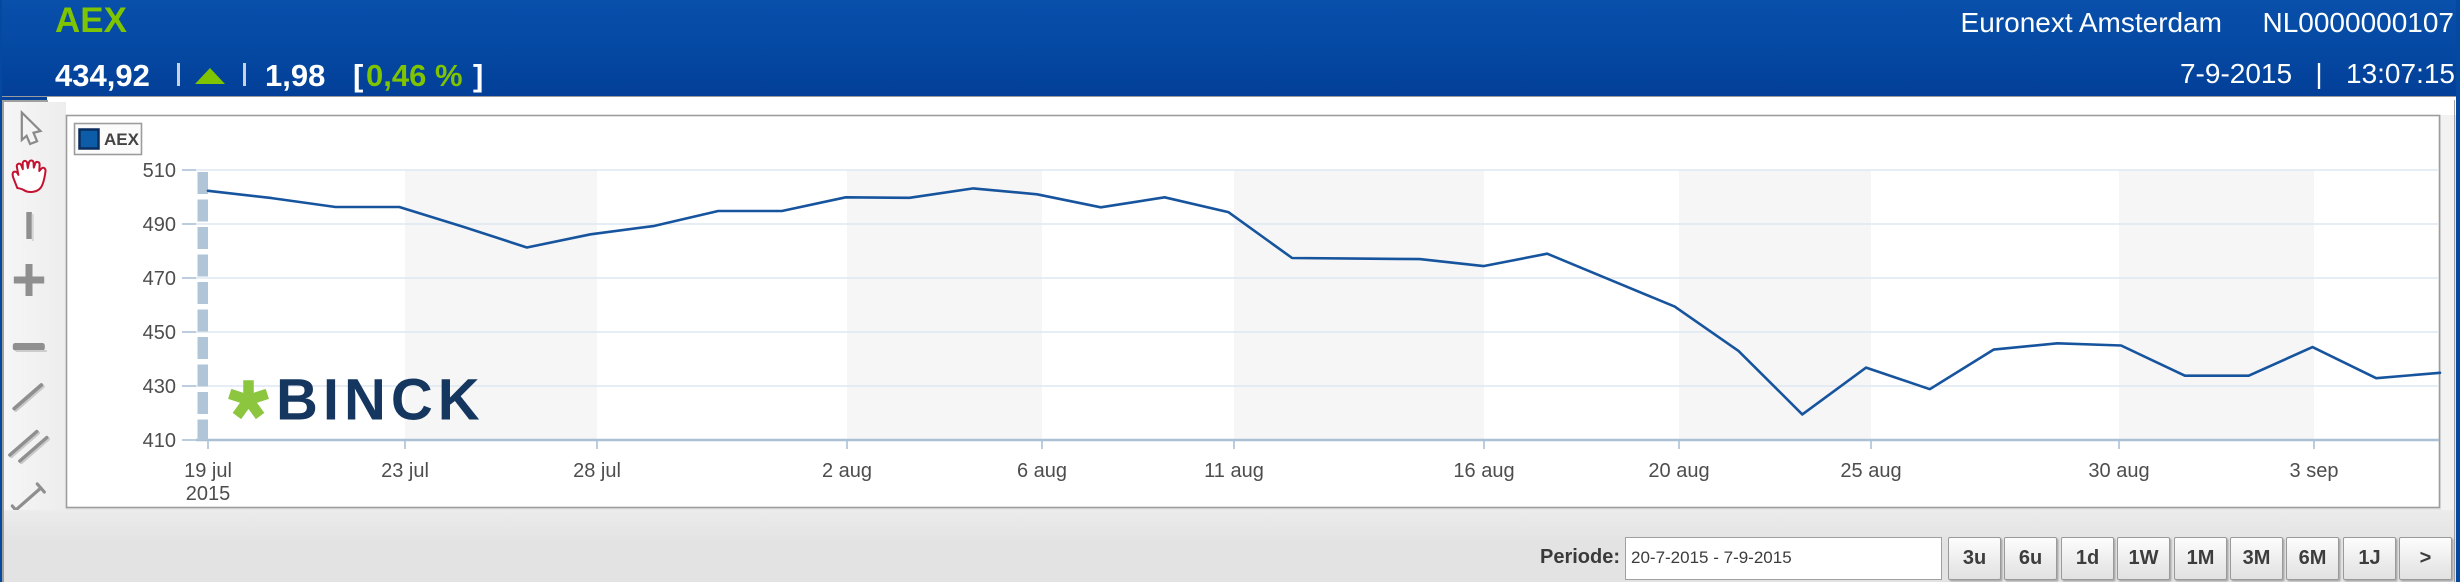  Describe the element at coordinates (159, 279) in the screenshot. I see `svg-text: 470` at that location.